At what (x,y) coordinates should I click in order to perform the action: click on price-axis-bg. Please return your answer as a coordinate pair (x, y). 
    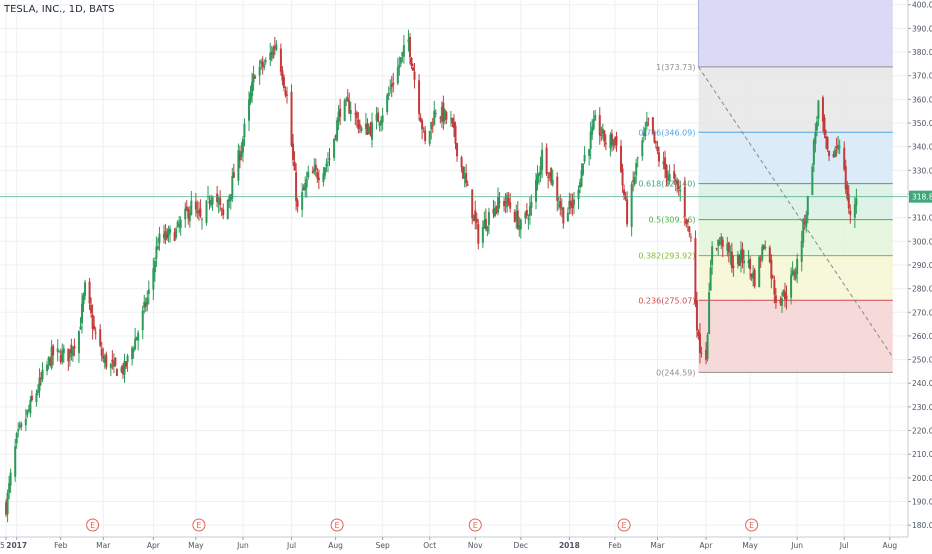
    Looking at the image, I should click on (920, 275).